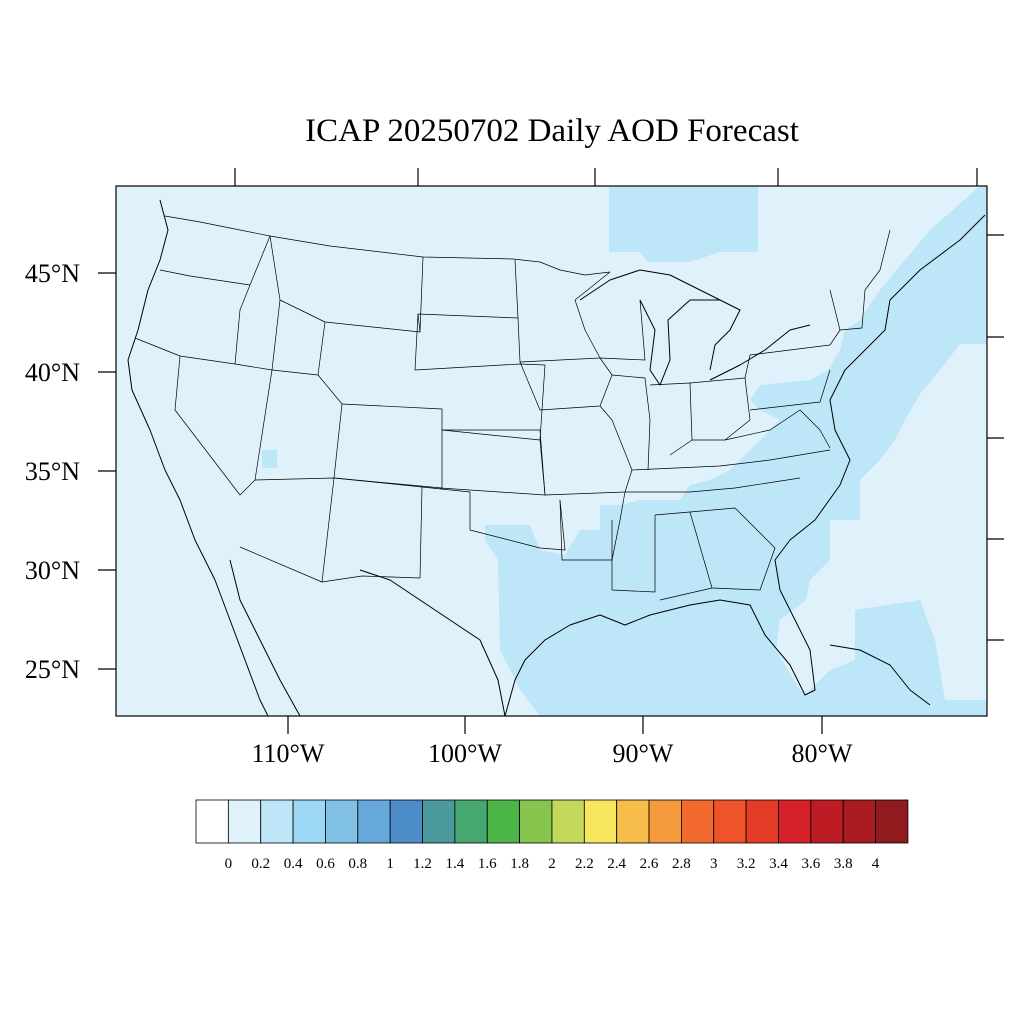 This screenshot has width=1024, height=1024. I want to click on border-montana-south, so click(351, 294).